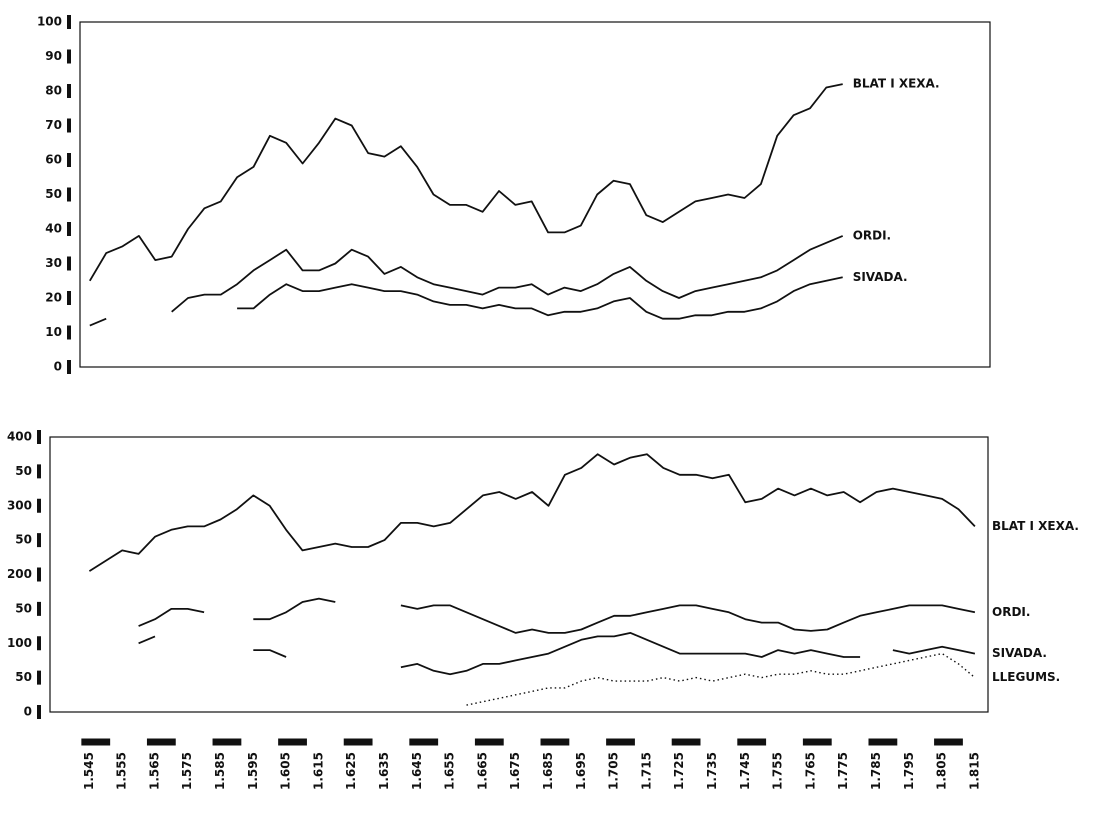 Image resolution: width=1120 pixels, height=819 pixels. Describe the element at coordinates (745, 771) in the screenshot. I see `x-tick-label: 1.745` at that location.